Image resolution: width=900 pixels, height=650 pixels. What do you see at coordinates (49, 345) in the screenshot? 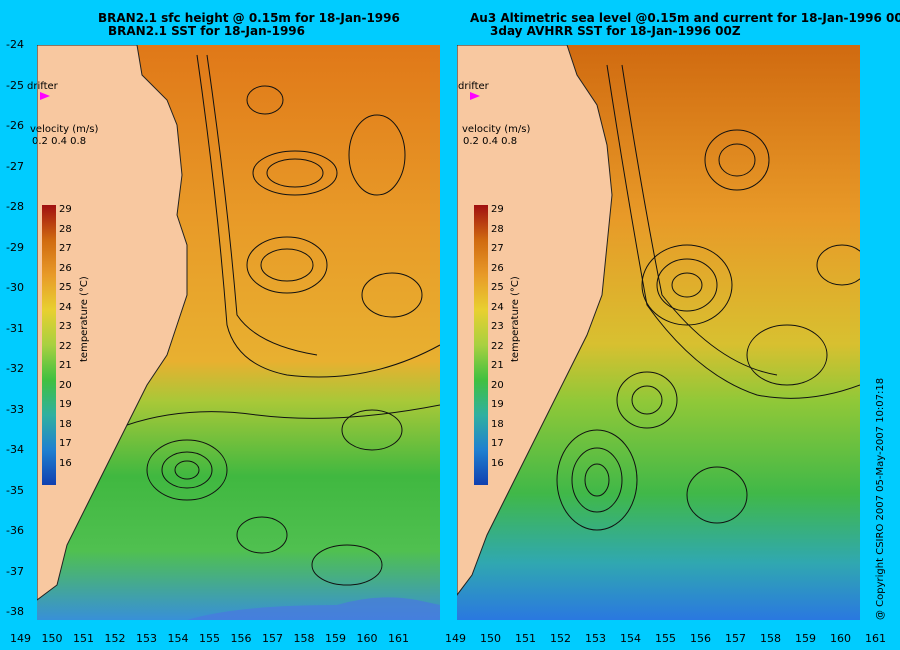
I see `colorbar-left` at bounding box center [49, 345].